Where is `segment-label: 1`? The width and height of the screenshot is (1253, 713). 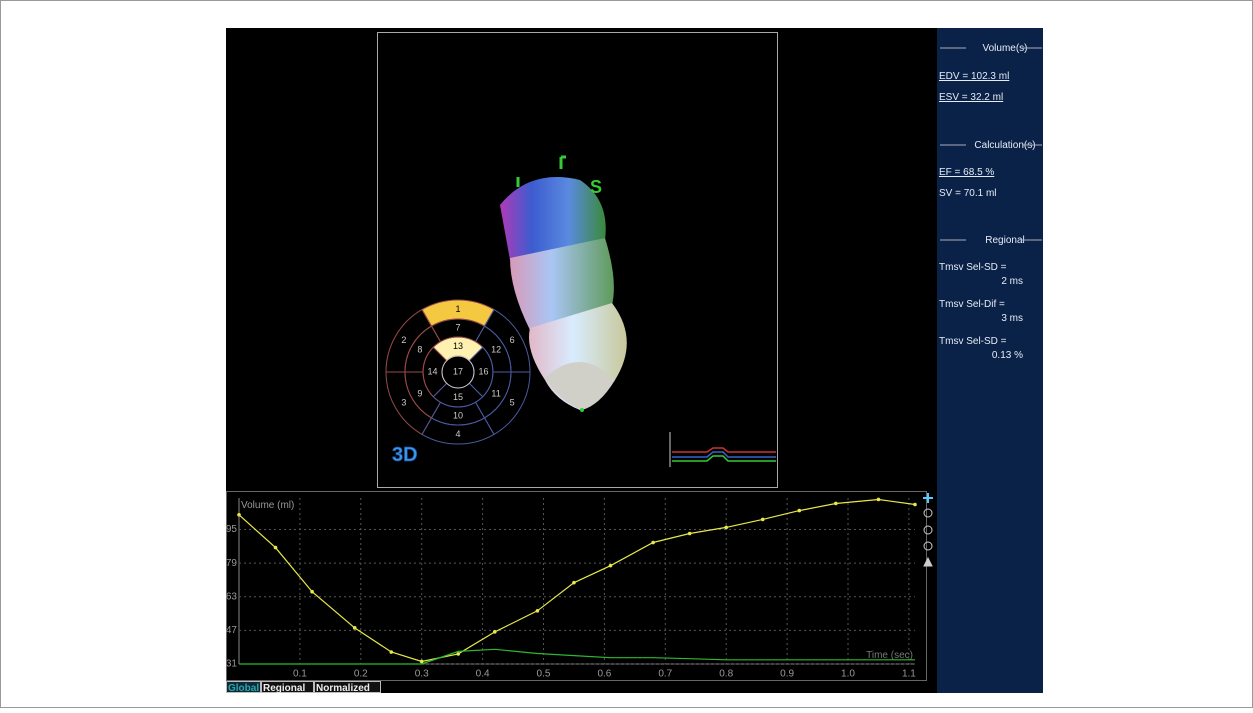
segment-label: 1 is located at coordinates (457, 309).